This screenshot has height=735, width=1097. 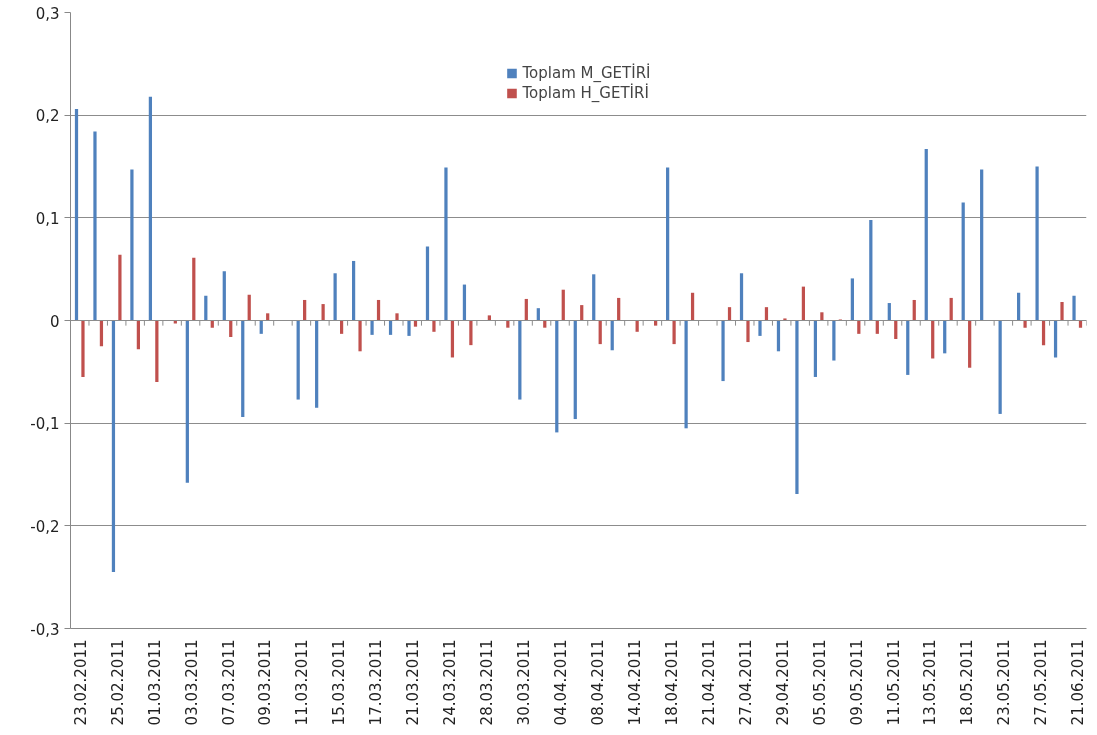 I want to click on x-tick-label: 23.02.2011, so click(x=80, y=682).